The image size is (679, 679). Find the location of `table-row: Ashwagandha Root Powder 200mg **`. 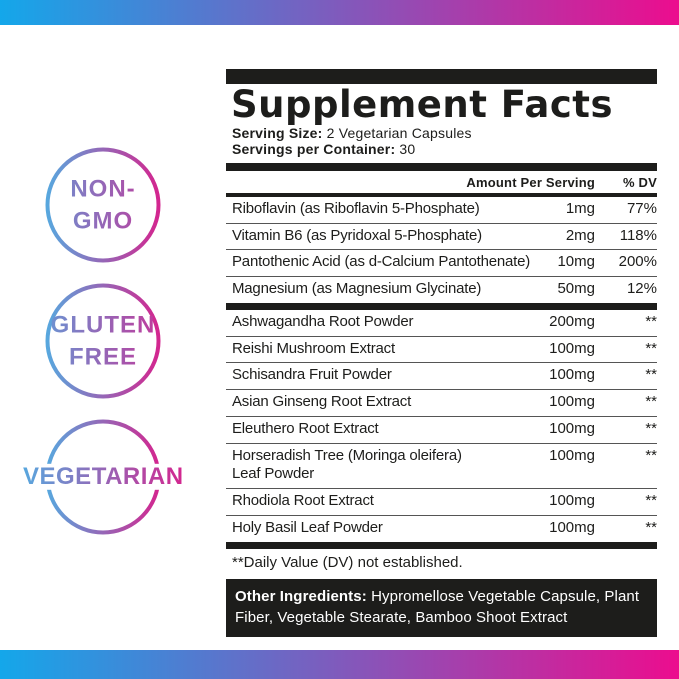

table-row: Ashwagandha Root Powder 200mg ** is located at coordinates (441, 323).